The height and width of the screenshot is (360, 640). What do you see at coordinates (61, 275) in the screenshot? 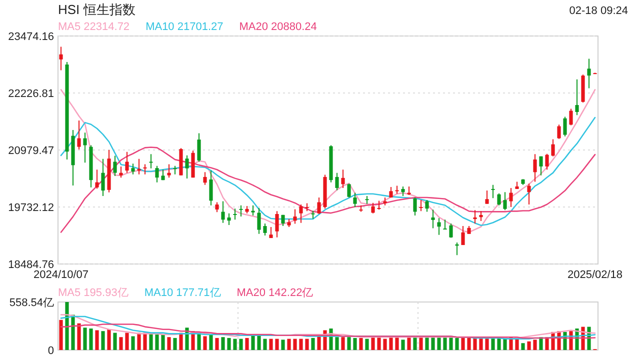
I see `x-tick-label: 2024/10/07` at bounding box center [61, 275].